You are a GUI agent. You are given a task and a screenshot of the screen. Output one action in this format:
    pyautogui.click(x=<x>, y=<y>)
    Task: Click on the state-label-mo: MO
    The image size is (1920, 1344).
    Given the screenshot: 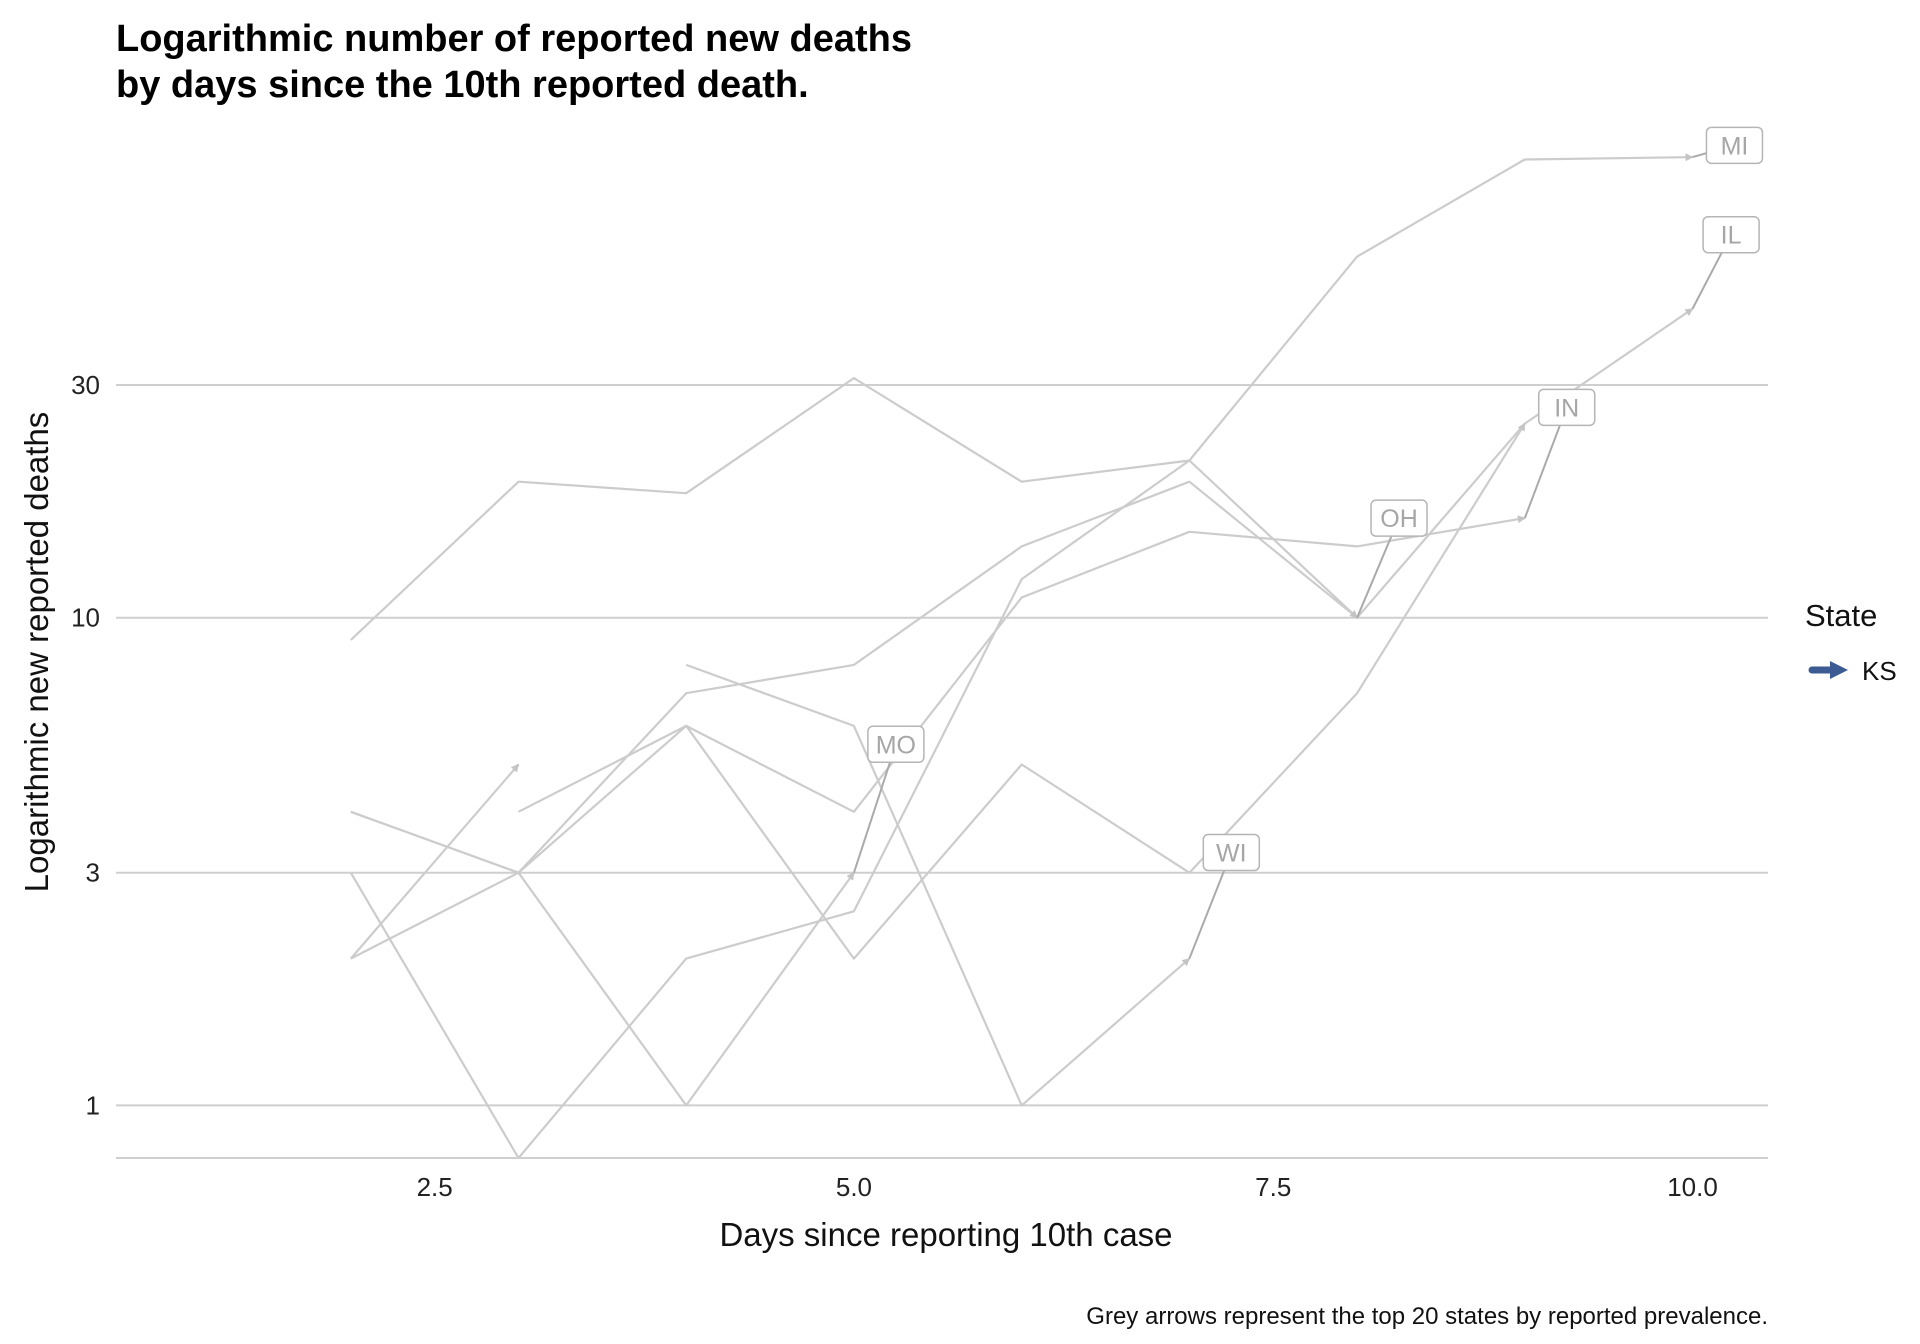 What is the action you would take?
    pyautogui.click(x=896, y=745)
    